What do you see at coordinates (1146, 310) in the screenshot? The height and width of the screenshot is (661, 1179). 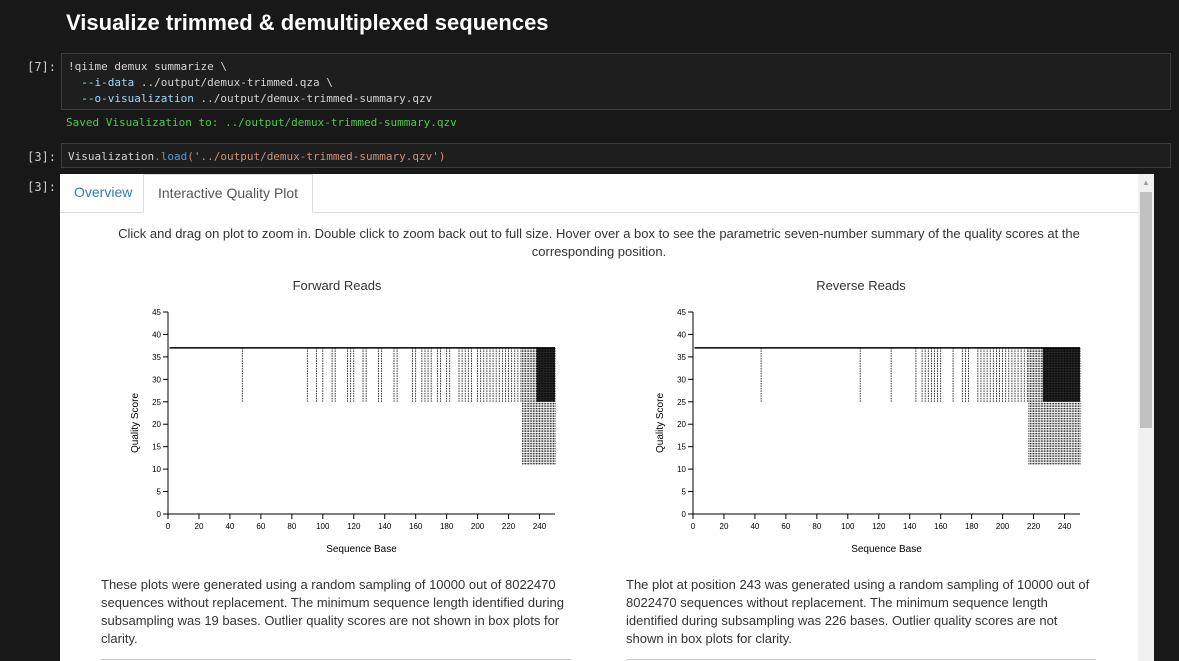 I see `scrollbar-thumb` at bounding box center [1146, 310].